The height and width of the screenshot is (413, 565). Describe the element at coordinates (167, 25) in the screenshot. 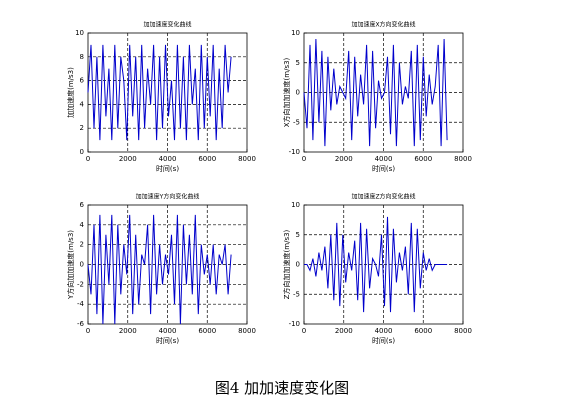

I see `chart-title: 加加速度变化曲线` at that location.